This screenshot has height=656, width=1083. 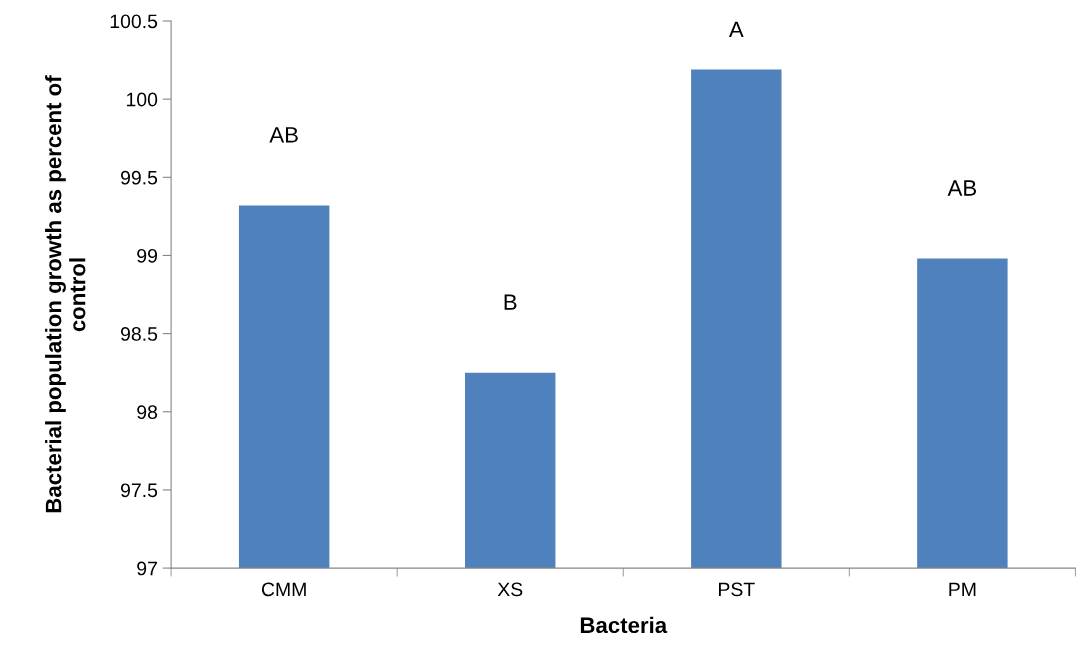 What do you see at coordinates (147, 412) in the screenshot?
I see `y-tick-label: 98` at bounding box center [147, 412].